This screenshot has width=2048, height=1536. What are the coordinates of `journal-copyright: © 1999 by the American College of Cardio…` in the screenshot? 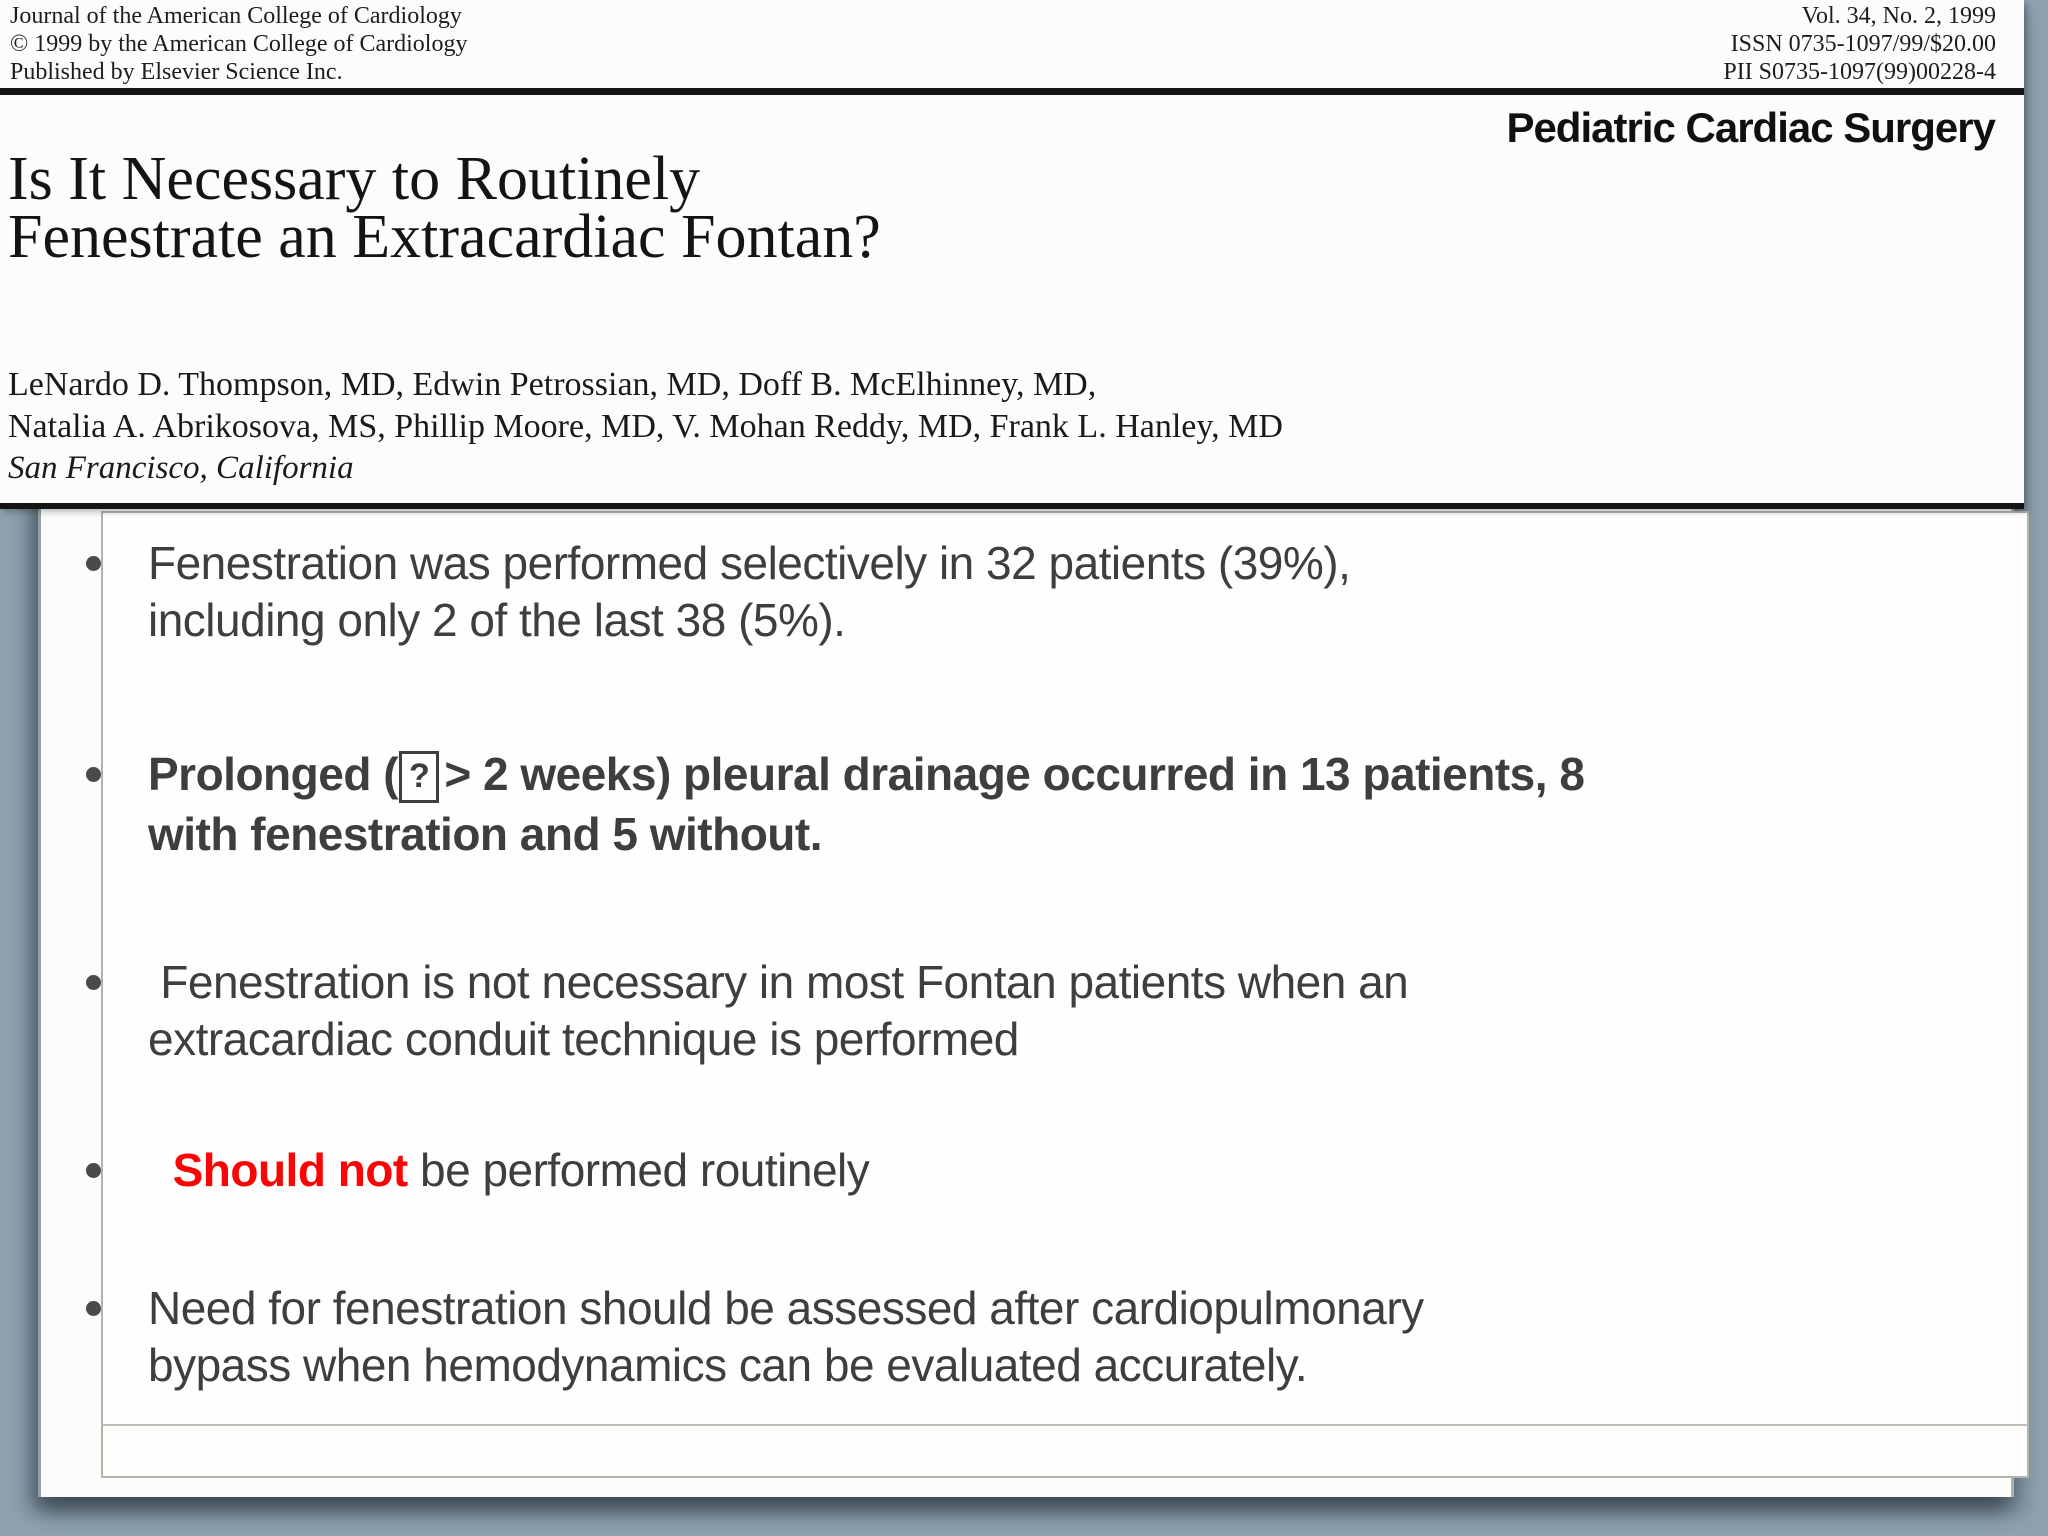 It's located at (239, 44).